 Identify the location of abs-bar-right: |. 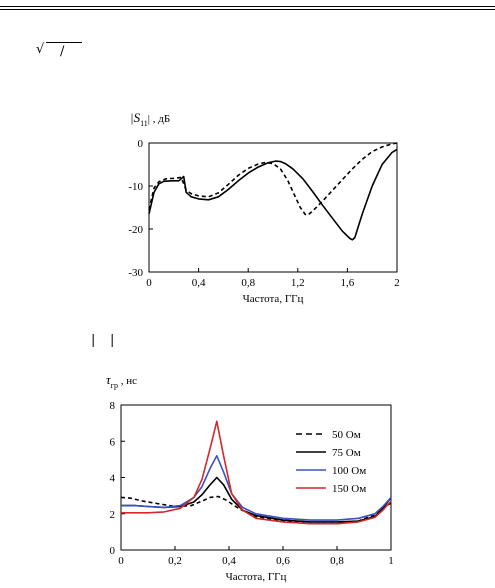
(112, 340).